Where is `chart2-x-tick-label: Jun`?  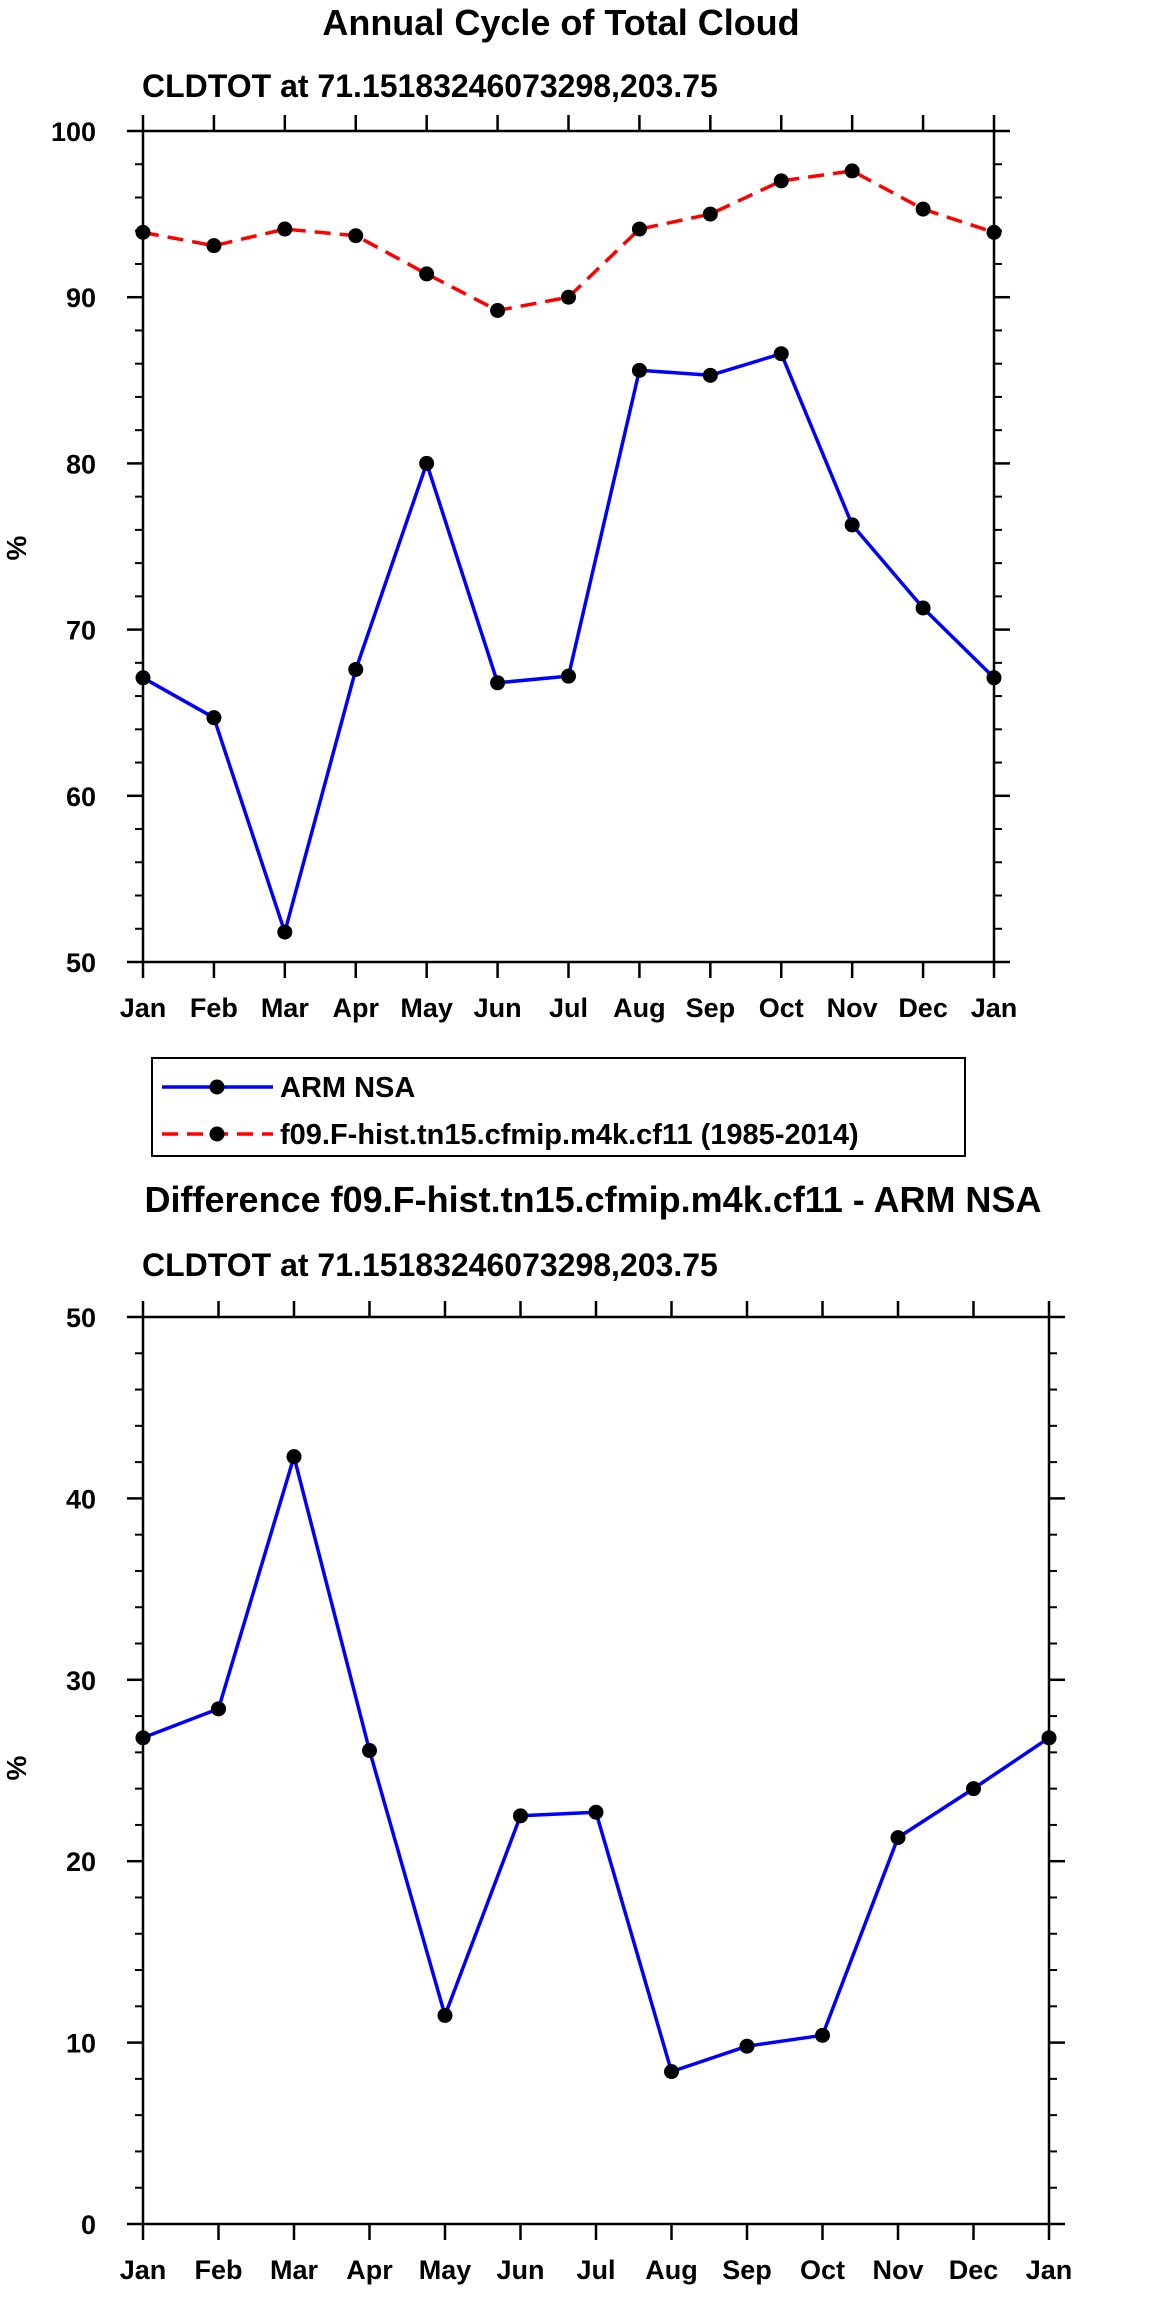
chart2-x-tick-label: Jun is located at coordinates (520, 2270).